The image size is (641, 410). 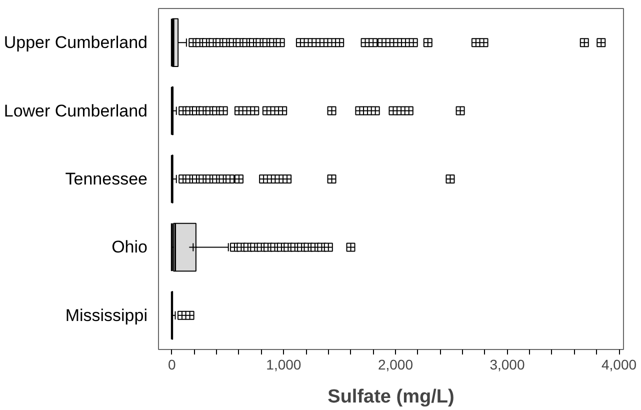 I want to click on y-tick-label: Tennessee, so click(x=106, y=179).